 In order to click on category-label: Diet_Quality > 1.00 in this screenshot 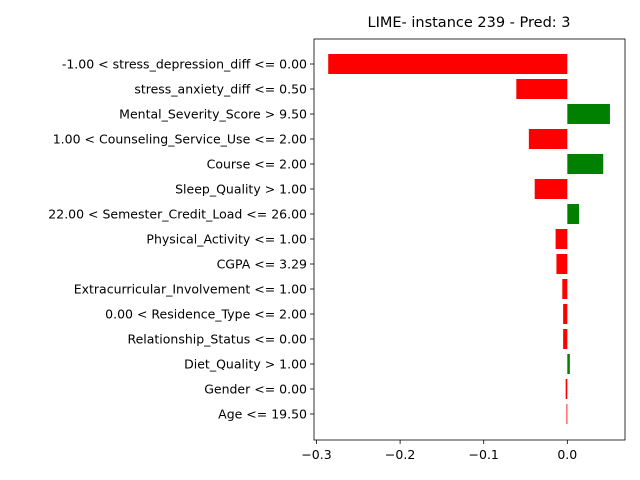, I will do `click(245, 364)`.